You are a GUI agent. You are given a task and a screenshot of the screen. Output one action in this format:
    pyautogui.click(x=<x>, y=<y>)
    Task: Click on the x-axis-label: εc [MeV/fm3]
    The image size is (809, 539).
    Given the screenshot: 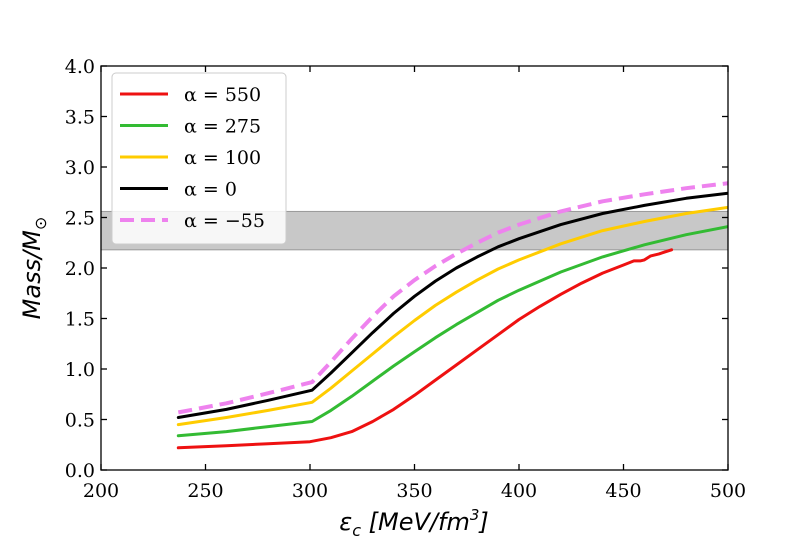 What is the action you would take?
    pyautogui.click(x=414, y=522)
    